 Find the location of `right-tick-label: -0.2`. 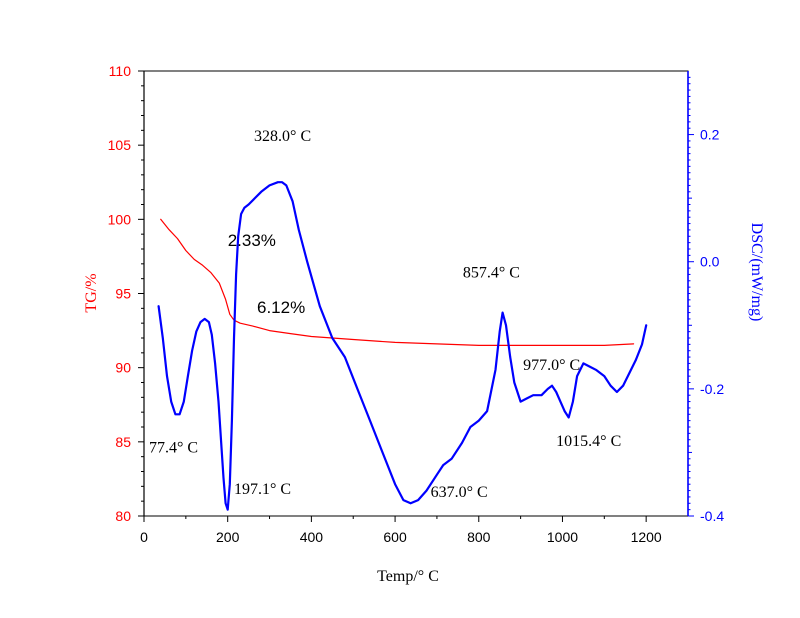

right-tick-label: -0.2 is located at coordinates (712, 389).